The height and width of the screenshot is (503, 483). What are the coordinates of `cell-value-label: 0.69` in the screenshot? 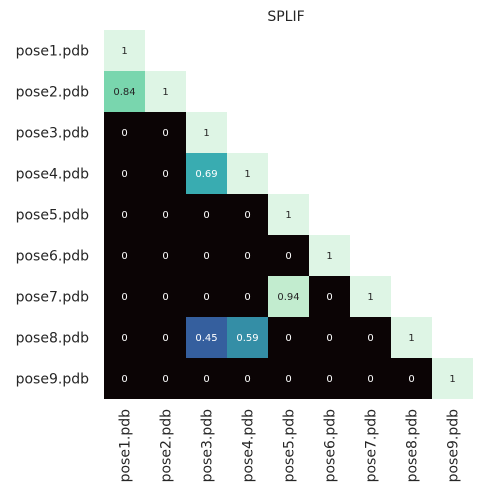 It's located at (206, 174).